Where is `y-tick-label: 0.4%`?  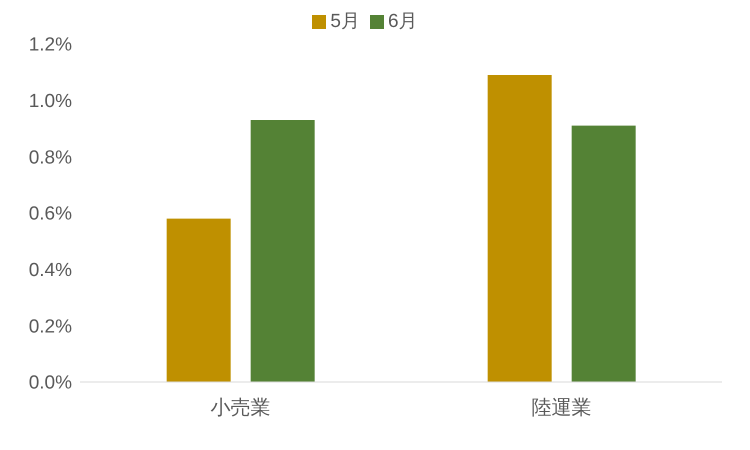
y-tick-label: 0.4% is located at coordinates (50, 271).